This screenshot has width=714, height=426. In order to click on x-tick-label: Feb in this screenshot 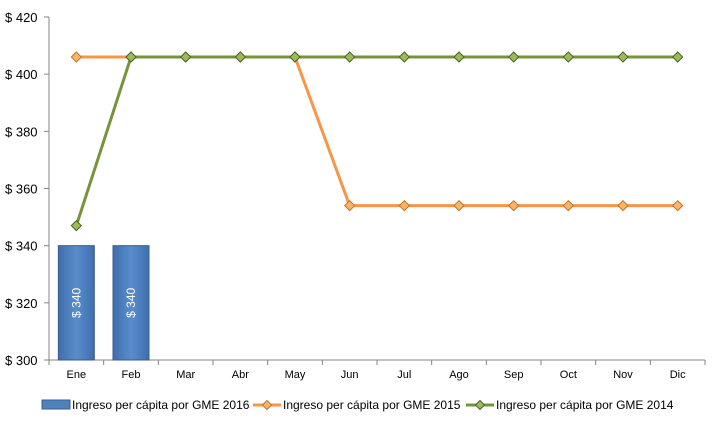, I will do `click(131, 375)`.